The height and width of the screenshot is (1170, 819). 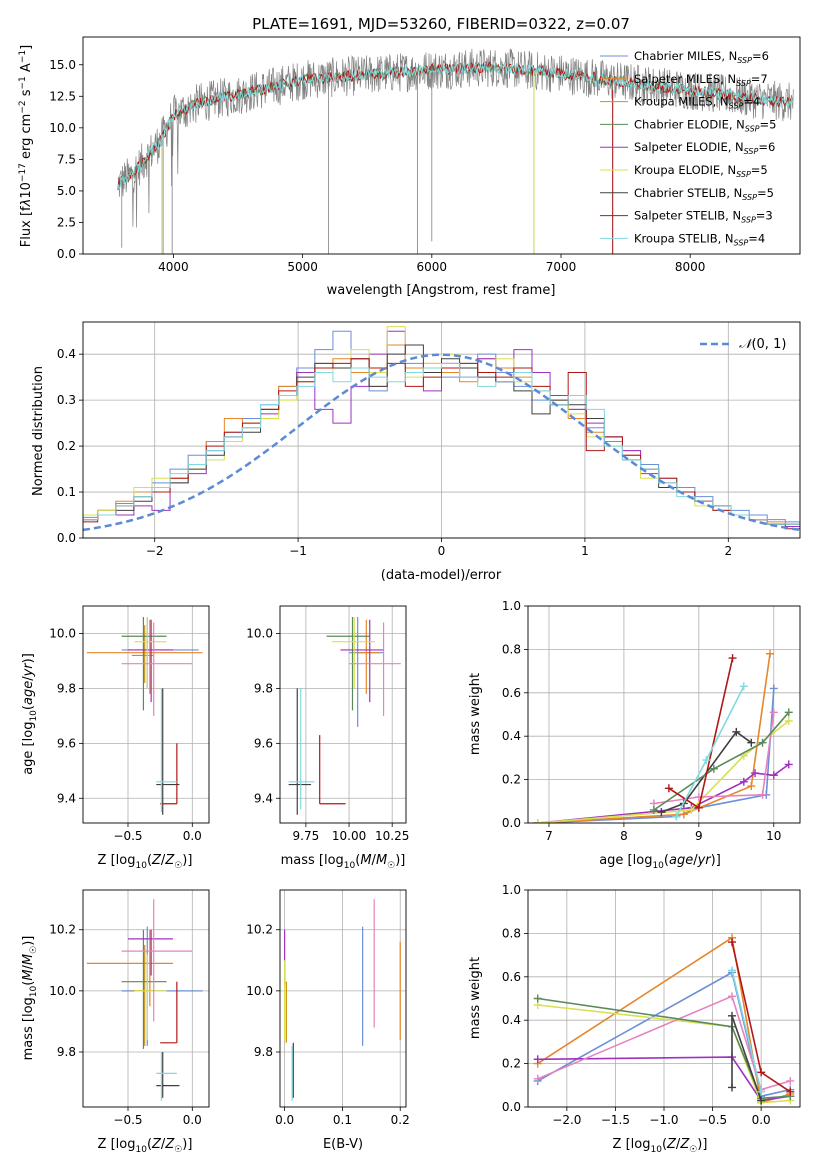 I want to click on legend-value: =3, so click(x=764, y=216).